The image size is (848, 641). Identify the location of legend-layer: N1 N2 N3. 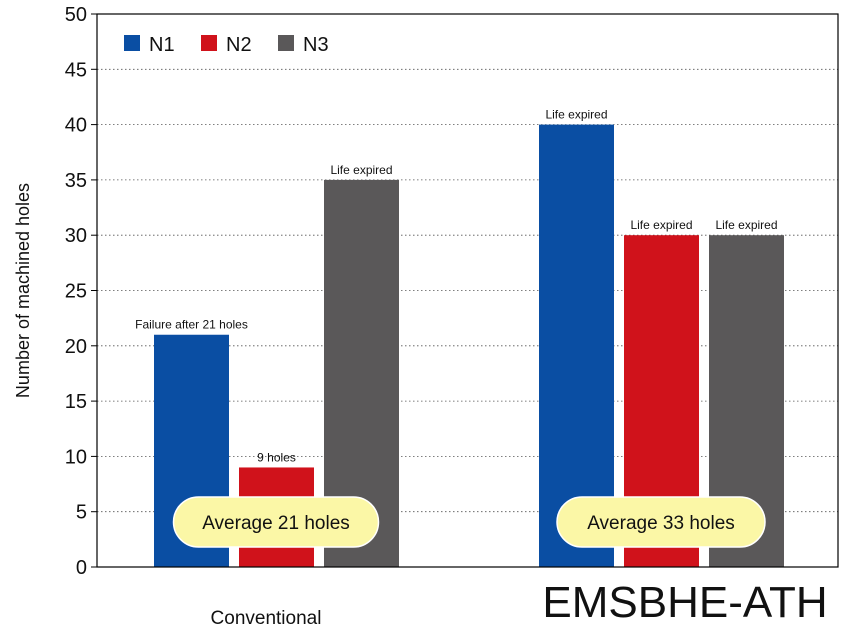
(226, 45).